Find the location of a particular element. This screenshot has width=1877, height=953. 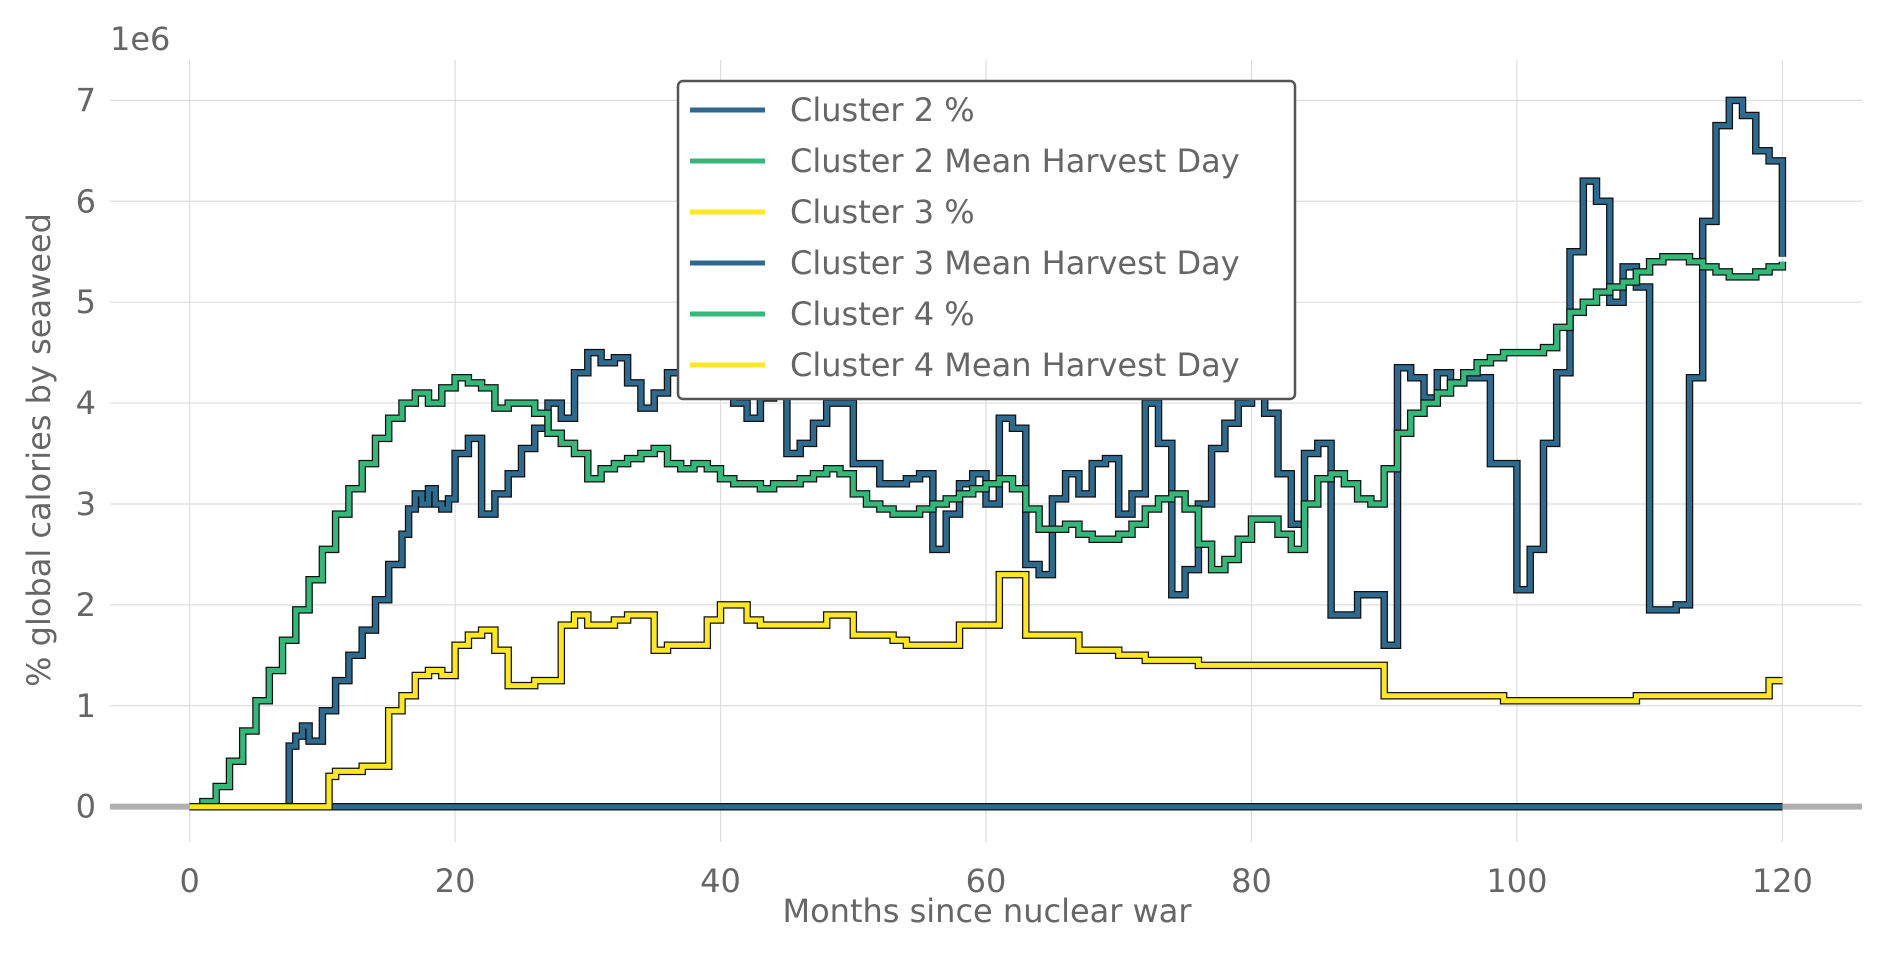

x-axis-label: Months since nuclear war is located at coordinates (987, 911).